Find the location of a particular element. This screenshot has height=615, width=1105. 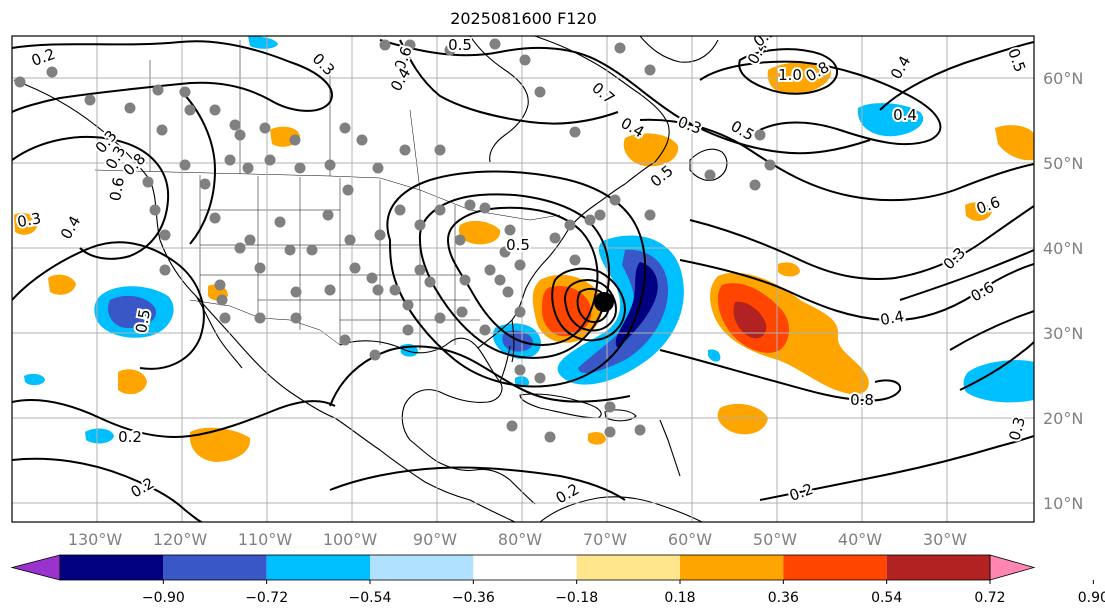

contour-south-central-0.2 is located at coordinates (477, 483).